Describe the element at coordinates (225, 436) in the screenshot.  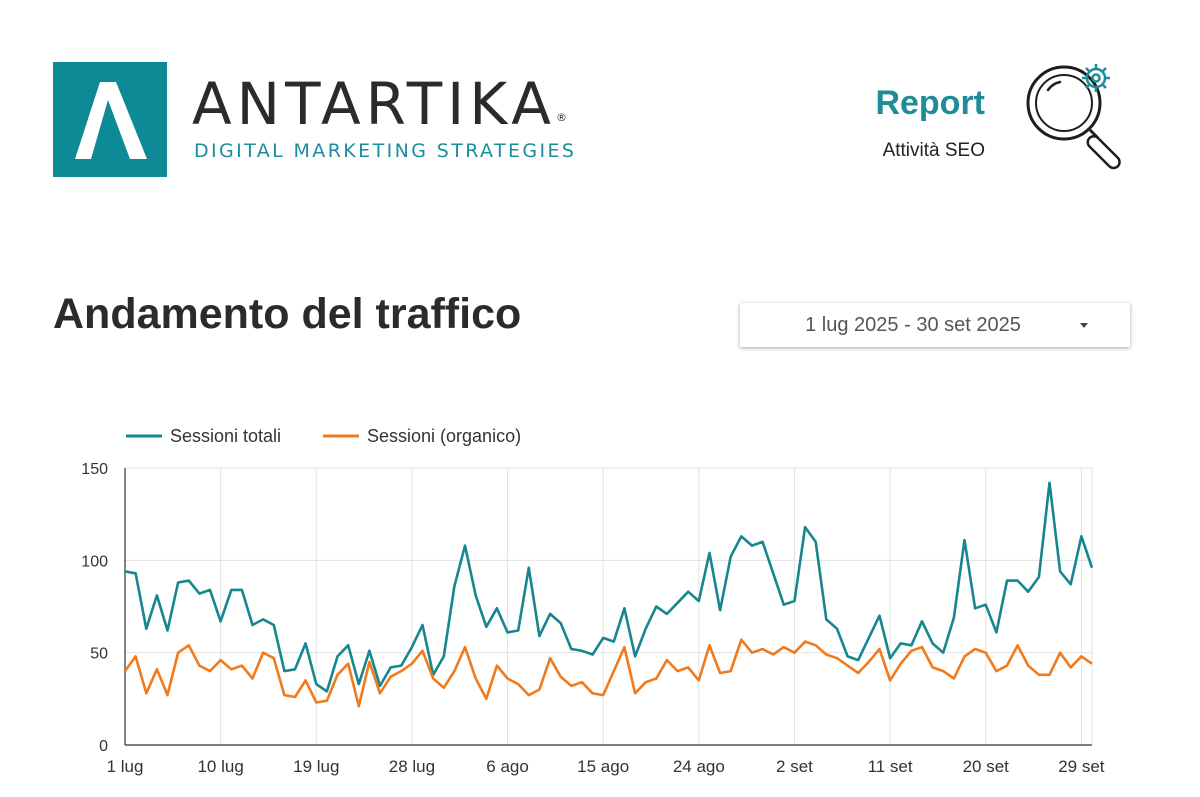
I see `legend-label: Sessioni totali` at that location.